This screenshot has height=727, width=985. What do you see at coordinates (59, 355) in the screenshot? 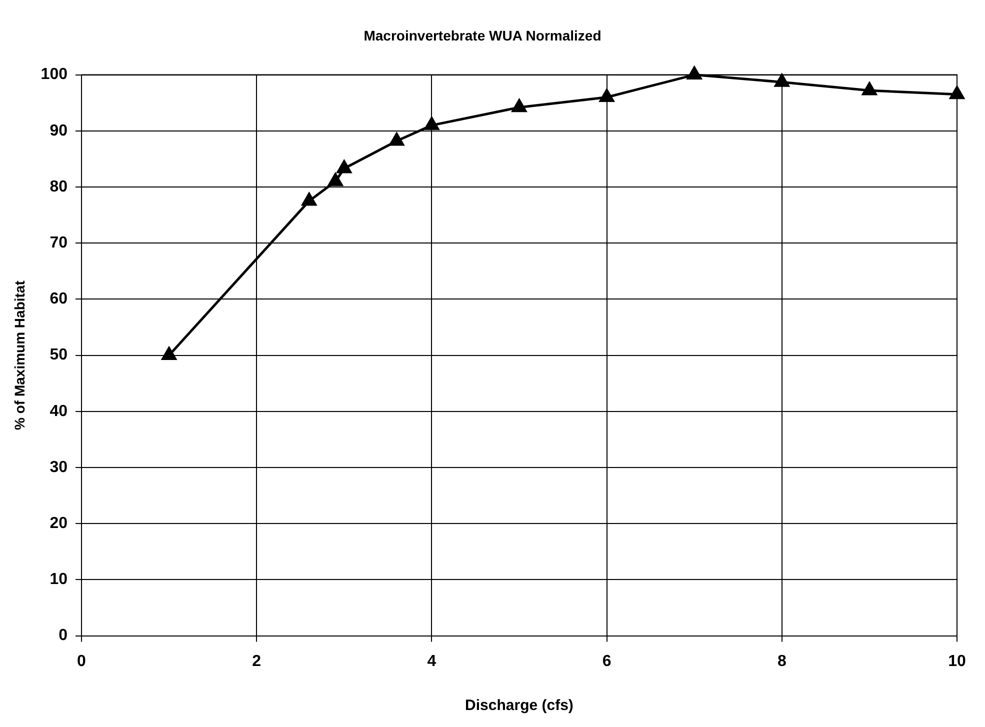
I see `y-tick-label: 50` at bounding box center [59, 355].